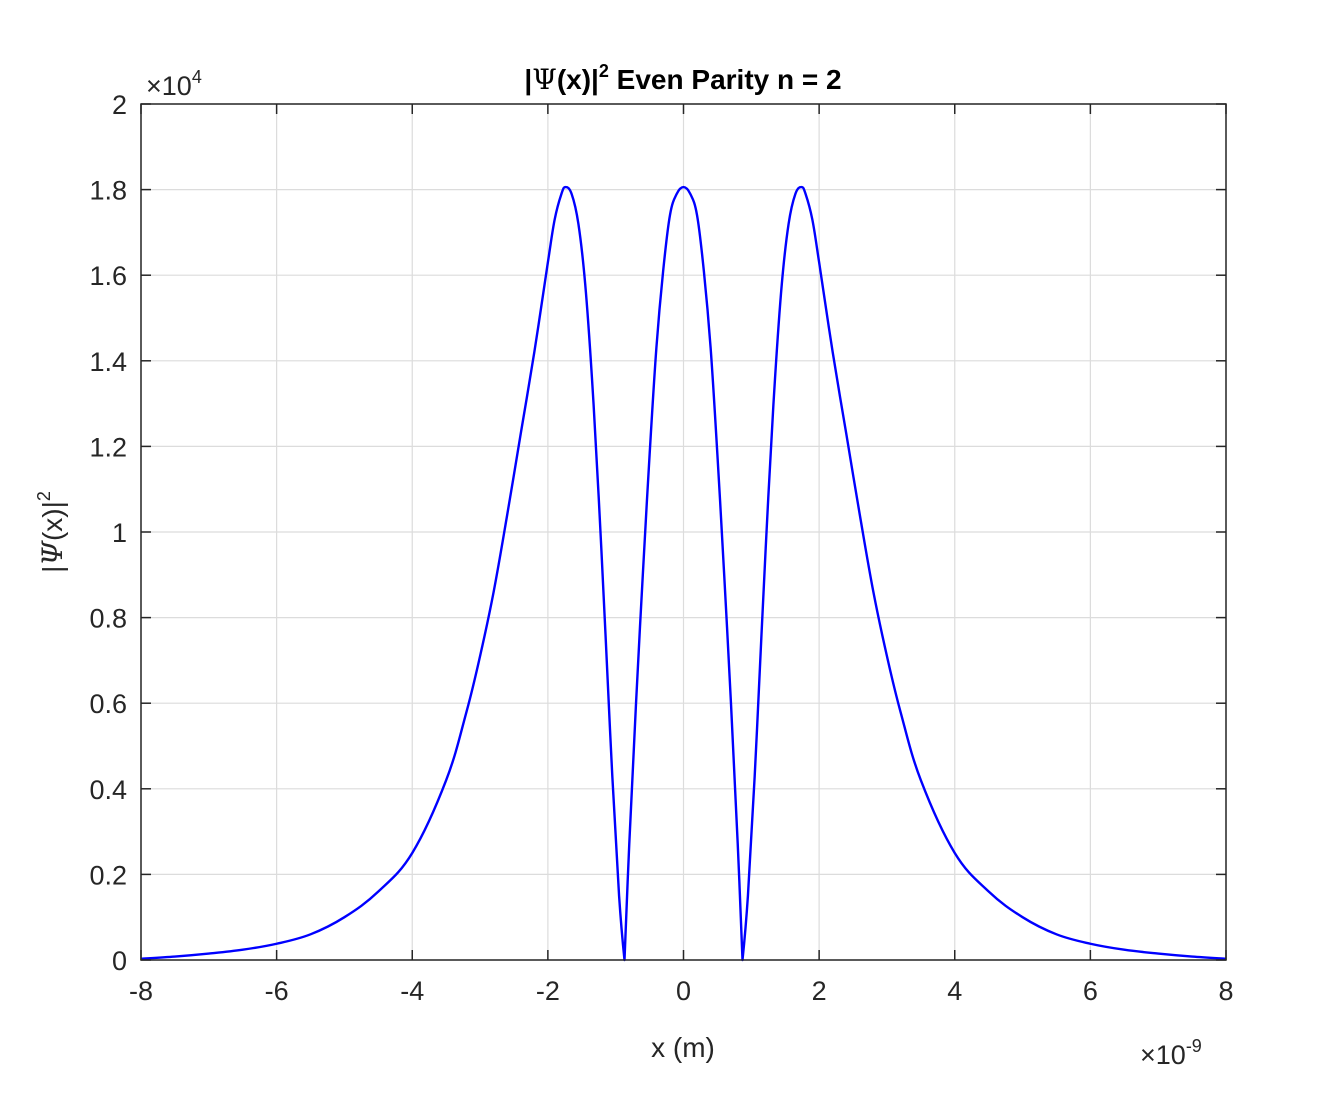 The height and width of the screenshot is (1094, 1320). I want to click on y-tick-label: 0.8, so click(108, 619).